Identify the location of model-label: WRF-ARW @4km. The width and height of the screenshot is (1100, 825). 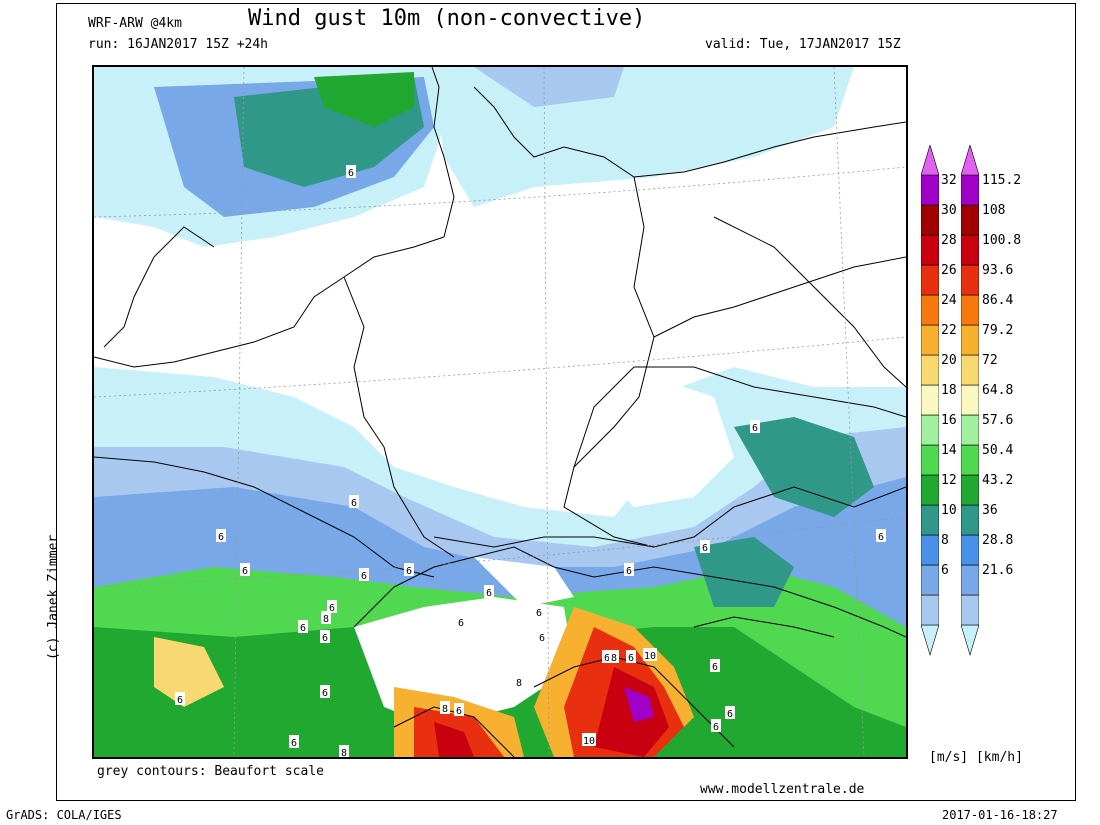
(135, 23).